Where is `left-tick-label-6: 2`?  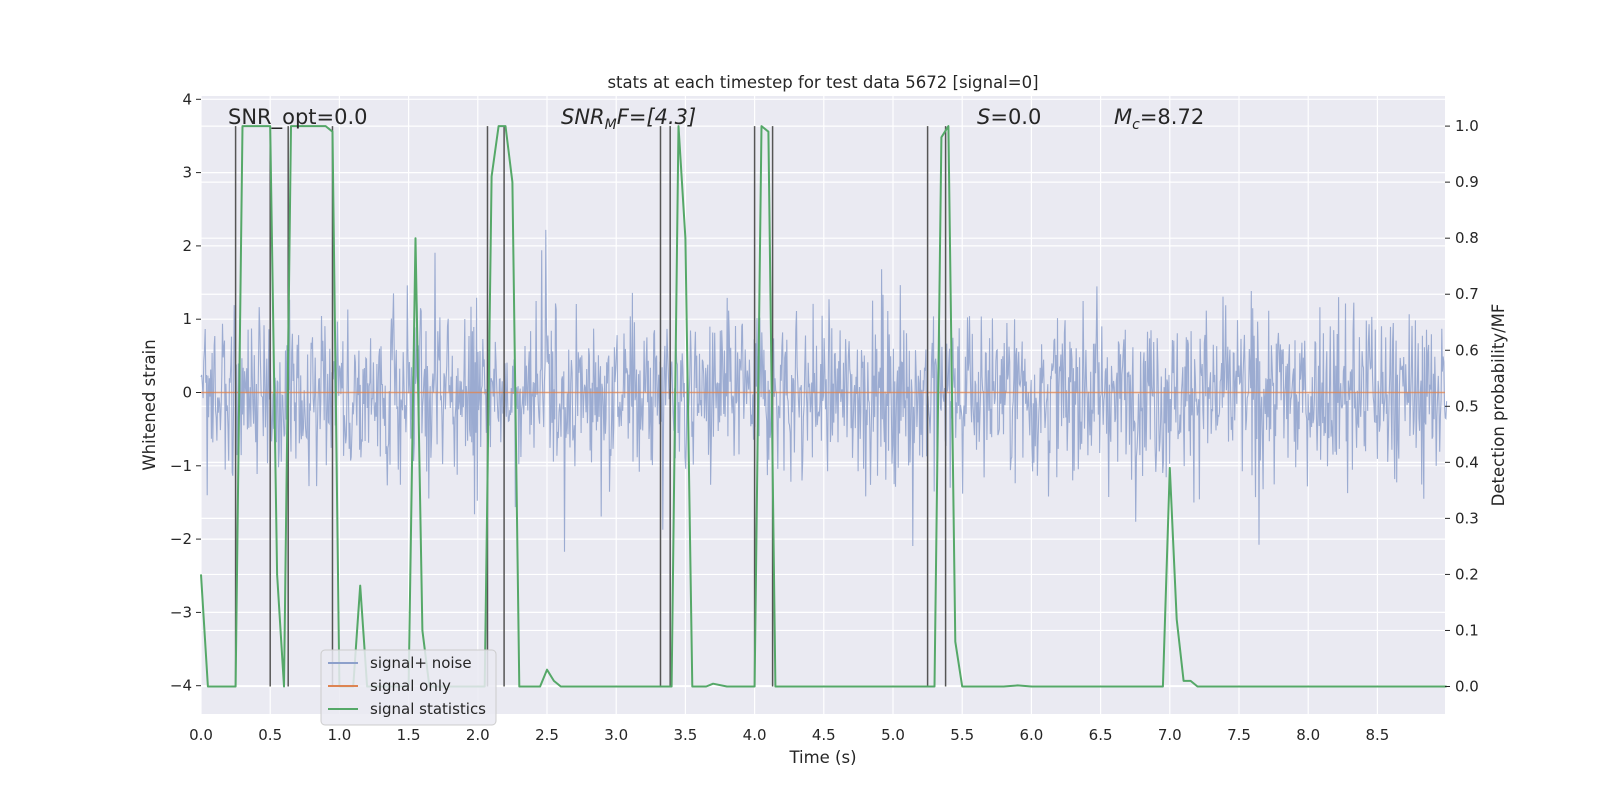 left-tick-label-6: 2 is located at coordinates (187, 246).